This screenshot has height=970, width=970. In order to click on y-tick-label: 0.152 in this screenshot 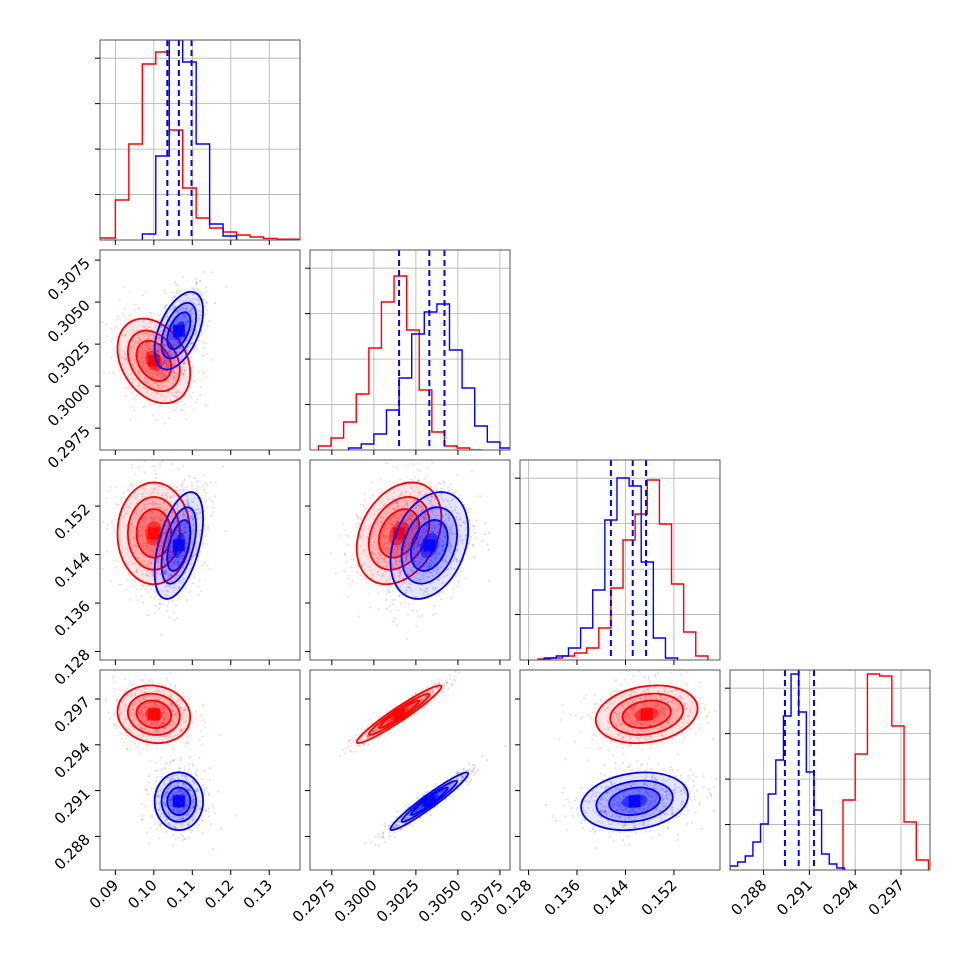, I will do `click(72, 521)`.